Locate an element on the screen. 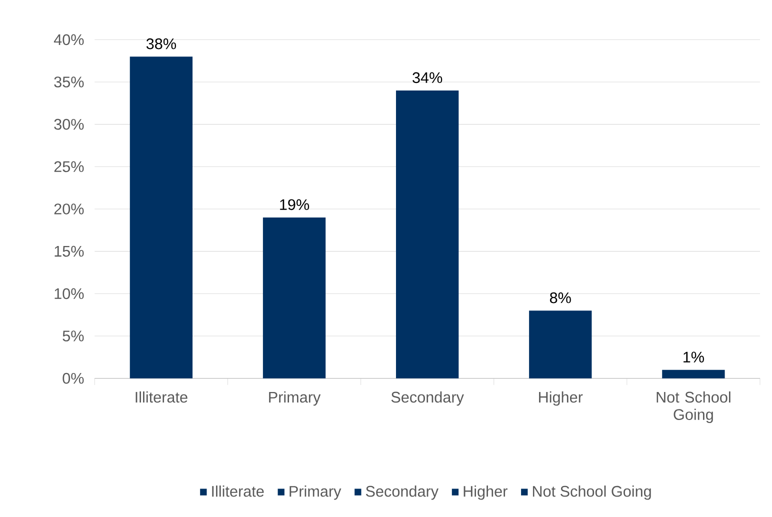 This screenshot has width=772, height=517. legend-label: Primary is located at coordinates (316, 493).